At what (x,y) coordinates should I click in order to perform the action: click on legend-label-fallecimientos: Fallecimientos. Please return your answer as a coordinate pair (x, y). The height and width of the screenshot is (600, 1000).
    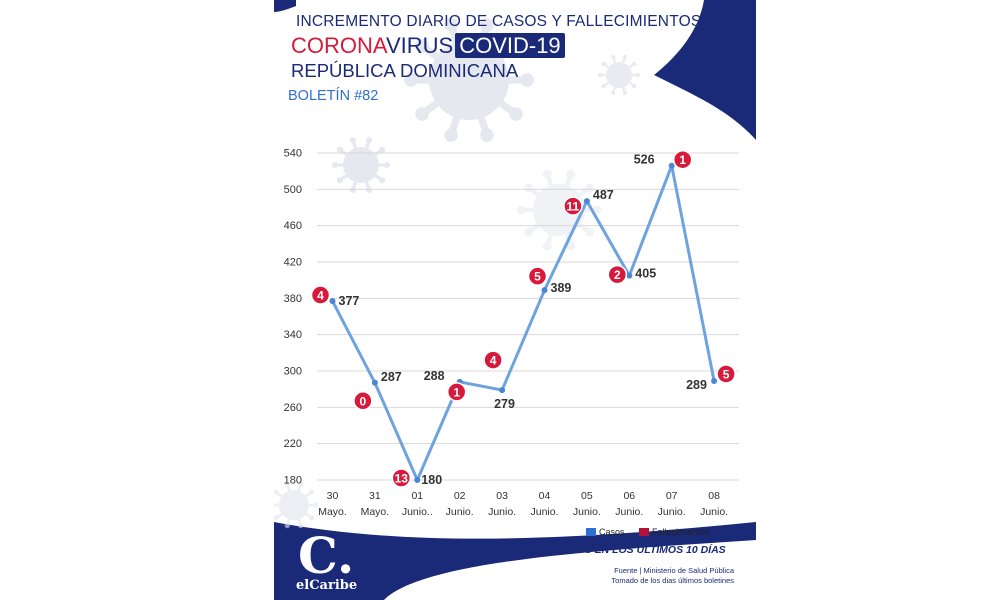
    Looking at the image, I should click on (681, 532).